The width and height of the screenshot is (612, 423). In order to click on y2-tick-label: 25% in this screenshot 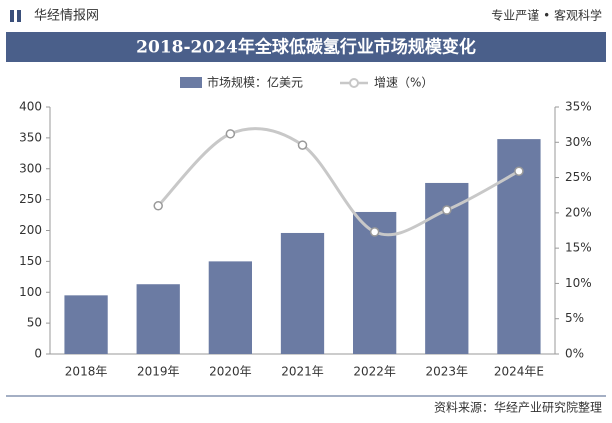, I will do `click(578, 177)`.